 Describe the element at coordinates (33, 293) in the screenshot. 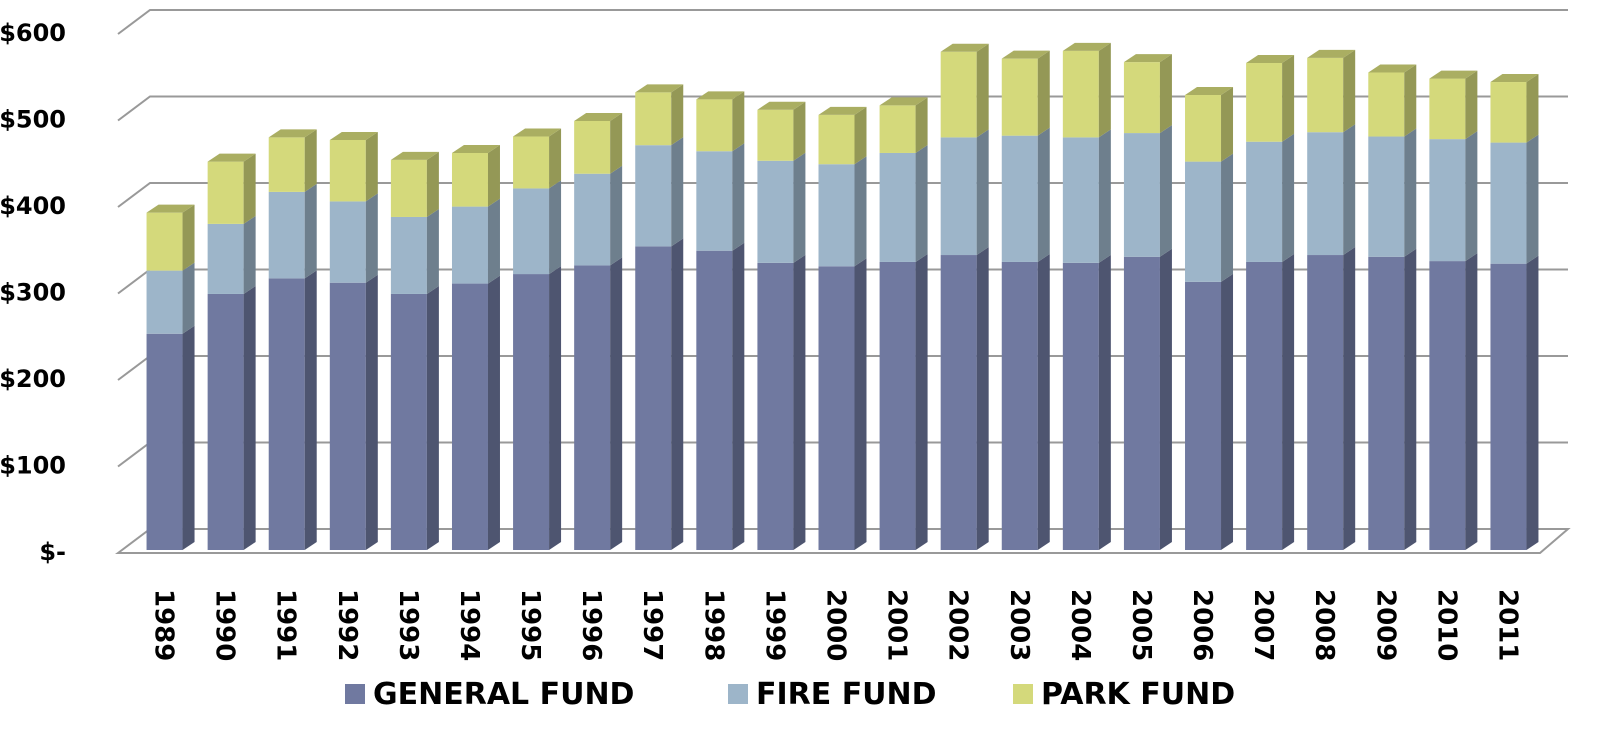

I see `y-tick-label: $300` at that location.